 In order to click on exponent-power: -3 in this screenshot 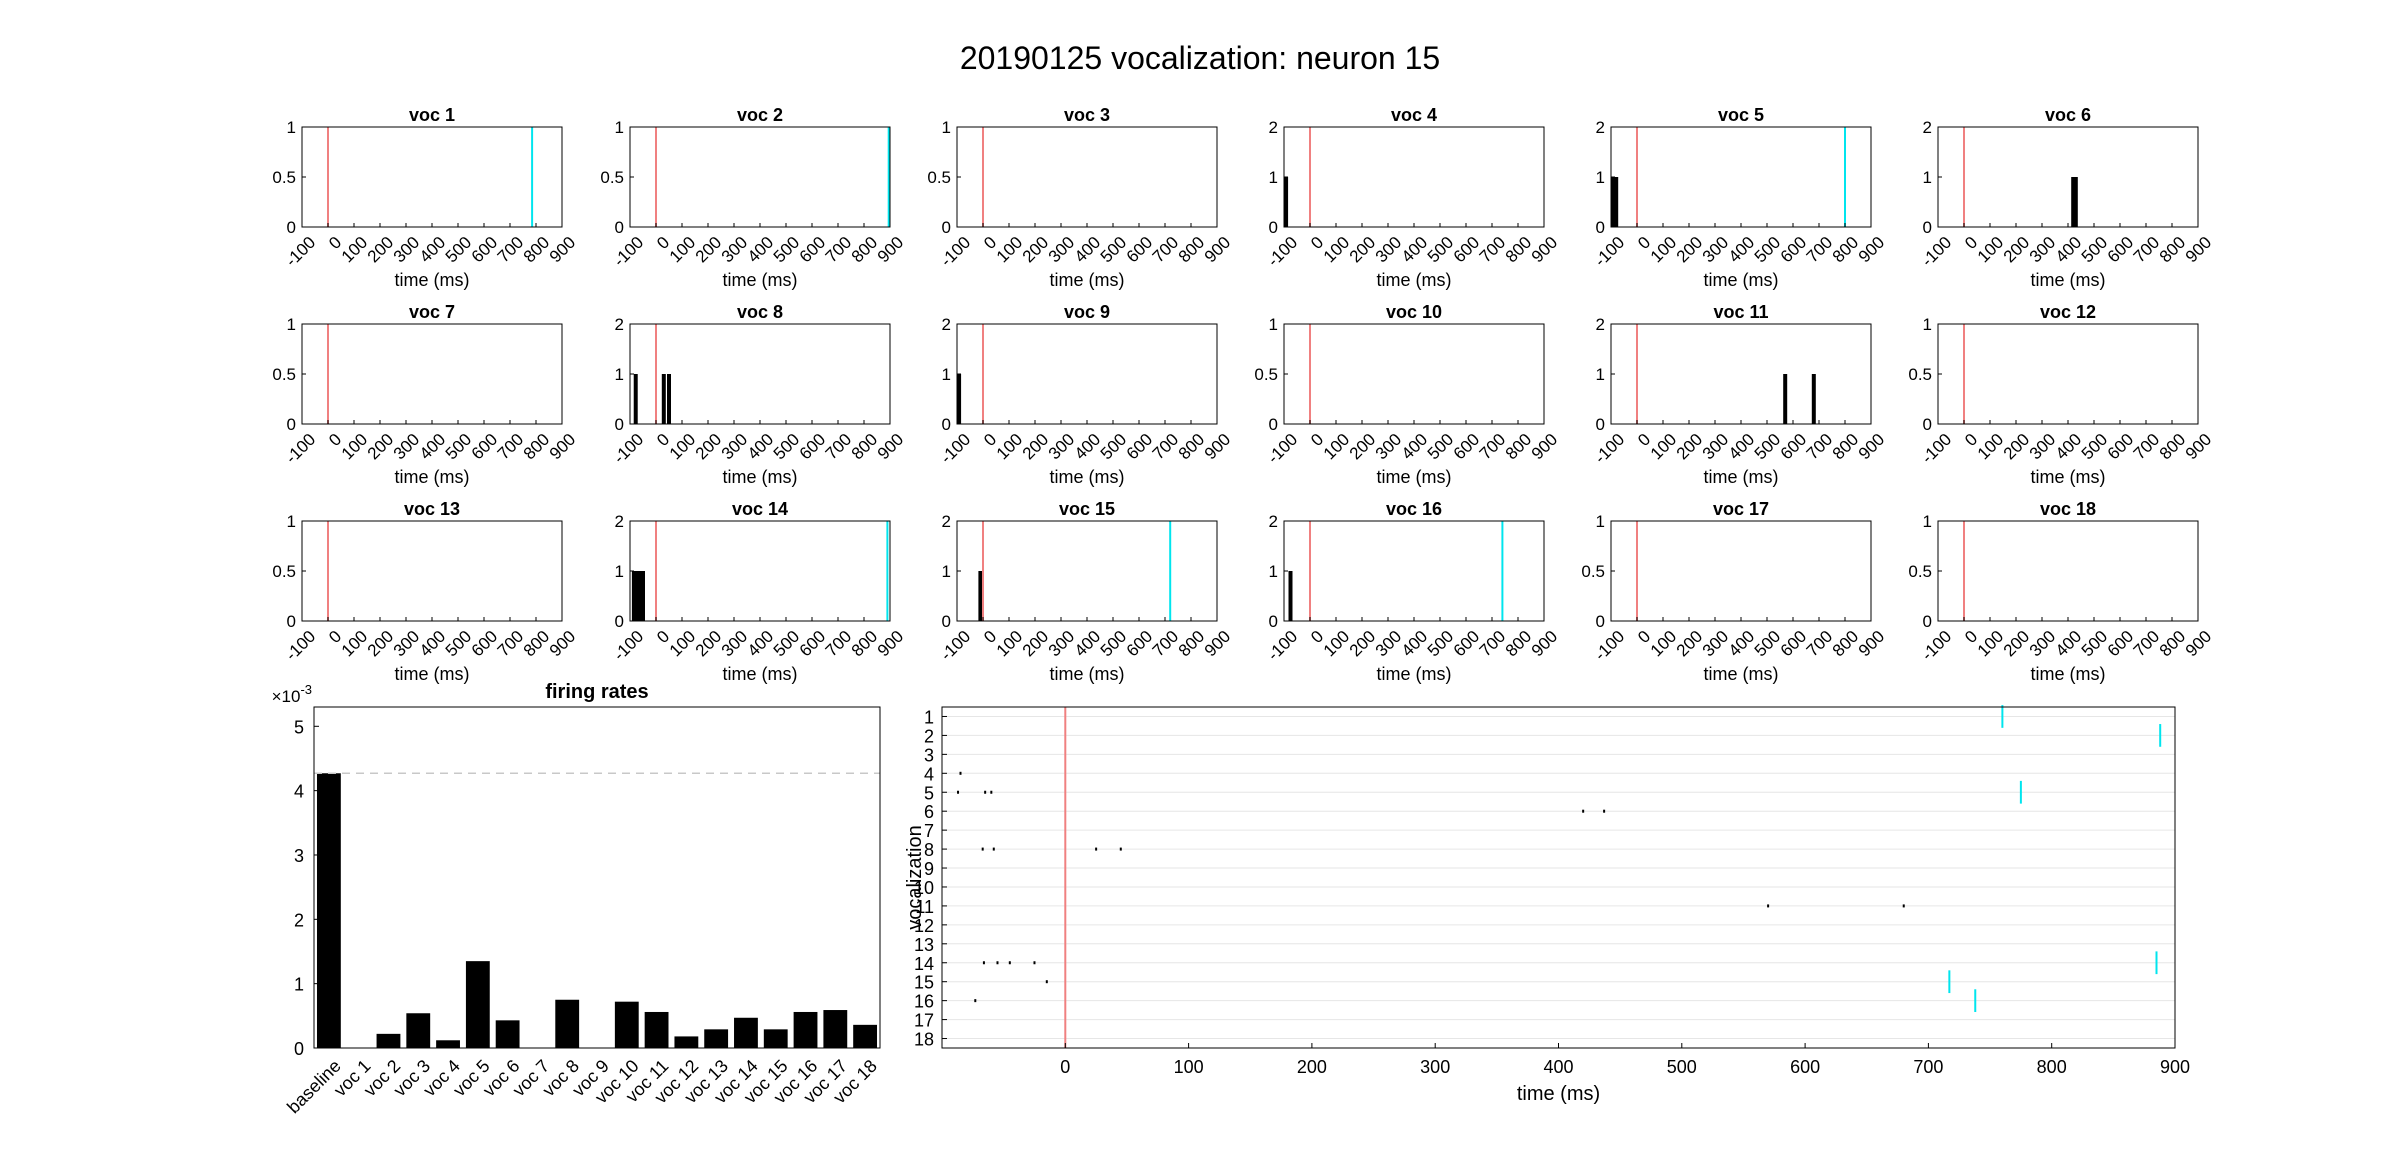, I will do `click(306, 689)`.